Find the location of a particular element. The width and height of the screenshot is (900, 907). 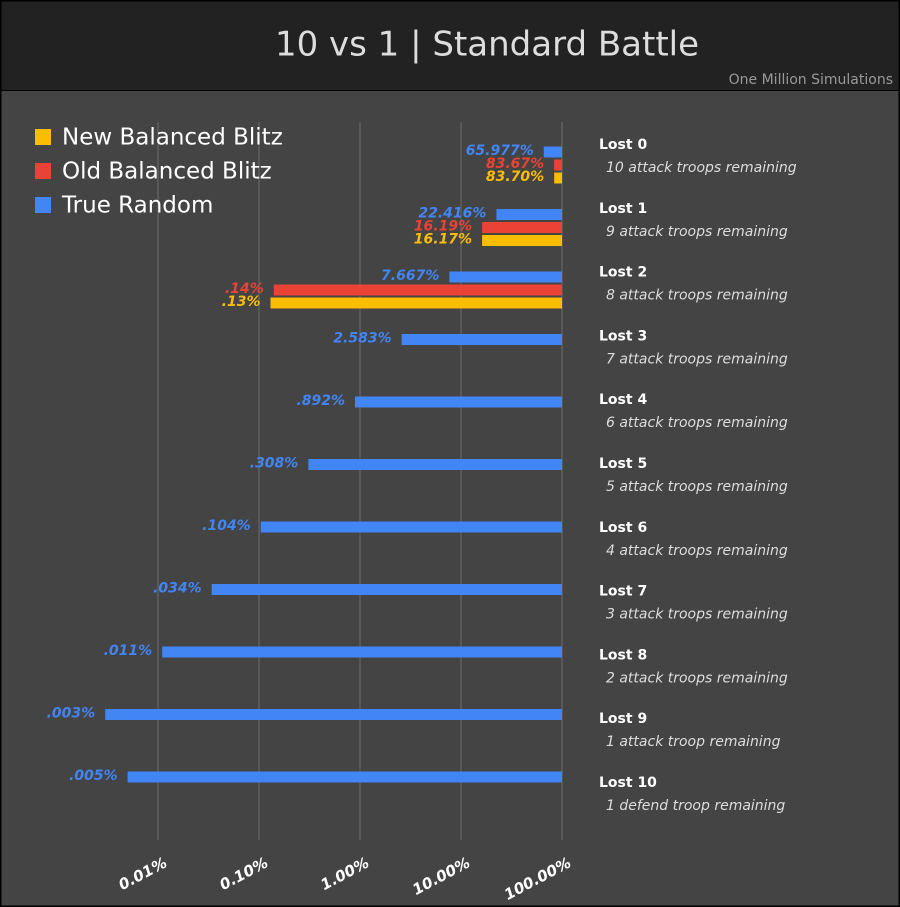

data-label: .104% is located at coordinates (226, 526).